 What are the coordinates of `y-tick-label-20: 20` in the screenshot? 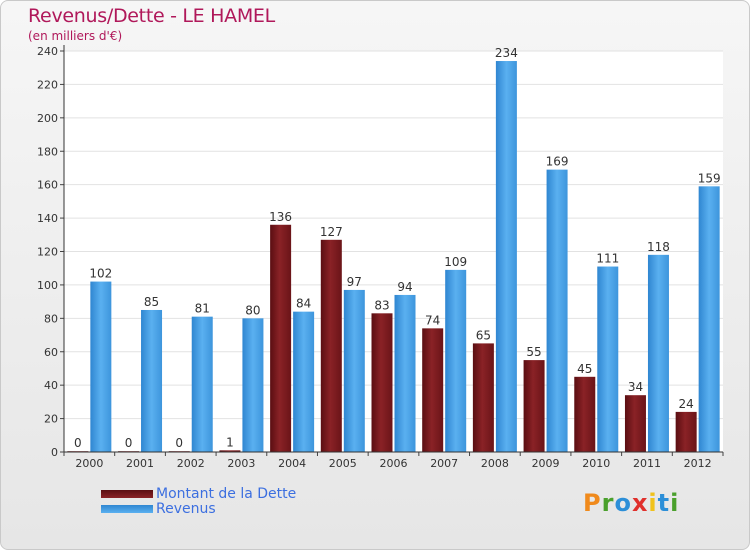 It's located at (51, 419).